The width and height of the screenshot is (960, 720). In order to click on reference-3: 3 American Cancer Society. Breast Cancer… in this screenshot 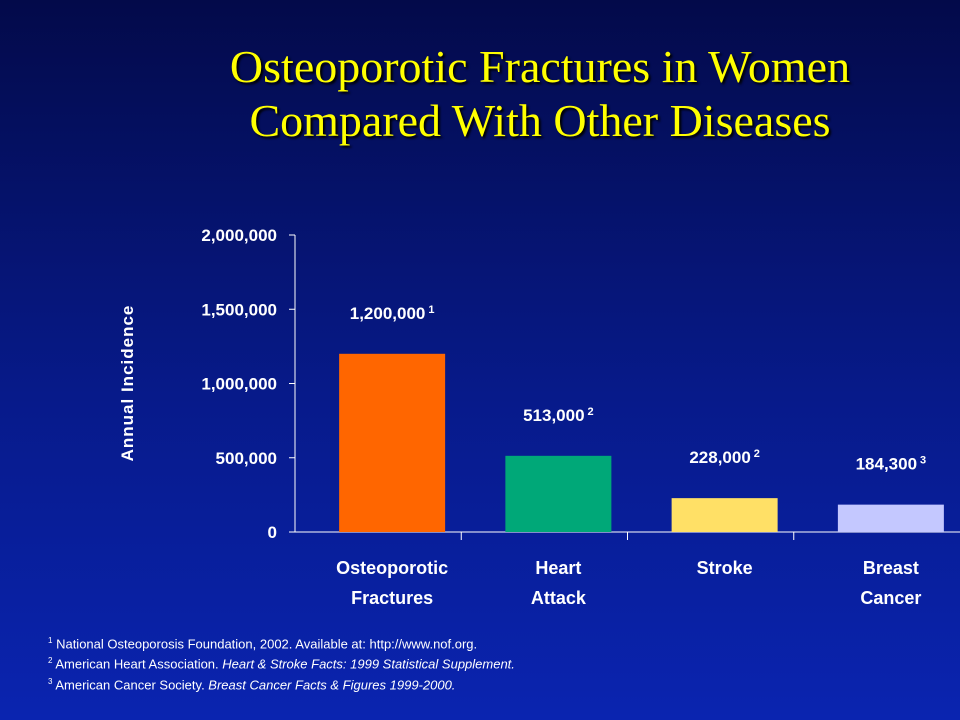, I will do `click(488, 683)`.